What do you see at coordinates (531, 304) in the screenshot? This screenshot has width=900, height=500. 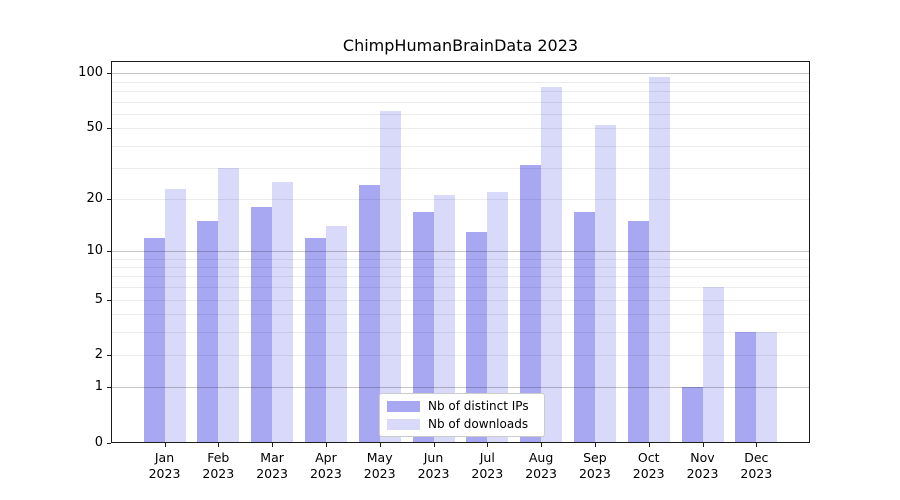 I see `bar-distinct-ips-aug` at bounding box center [531, 304].